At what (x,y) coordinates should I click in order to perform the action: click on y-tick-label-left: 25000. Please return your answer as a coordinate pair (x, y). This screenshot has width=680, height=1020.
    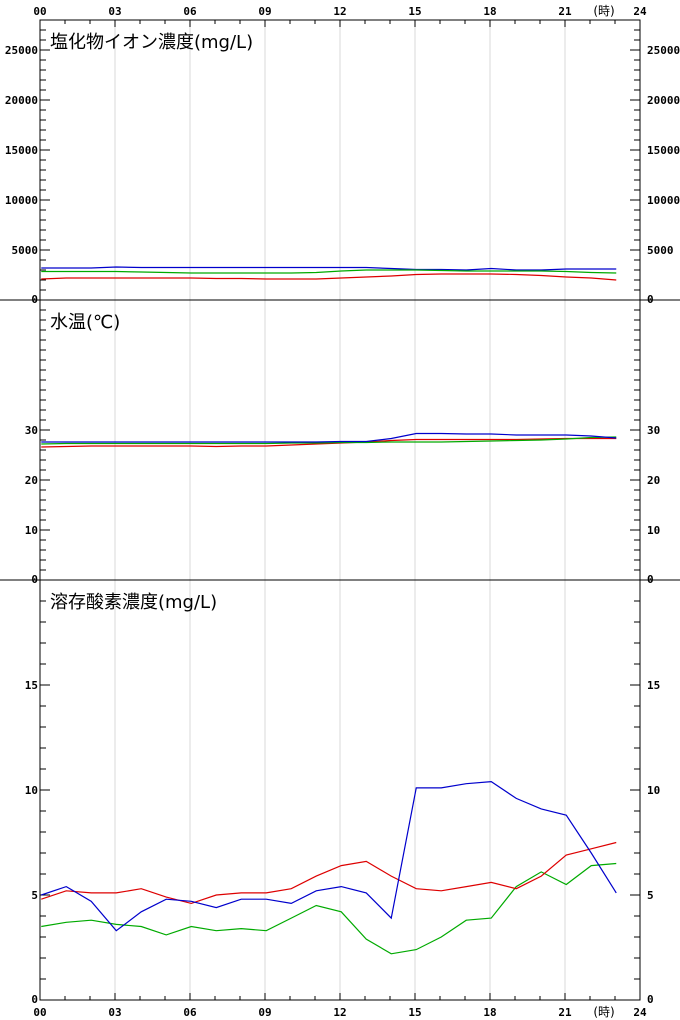
    Looking at the image, I should click on (21, 50).